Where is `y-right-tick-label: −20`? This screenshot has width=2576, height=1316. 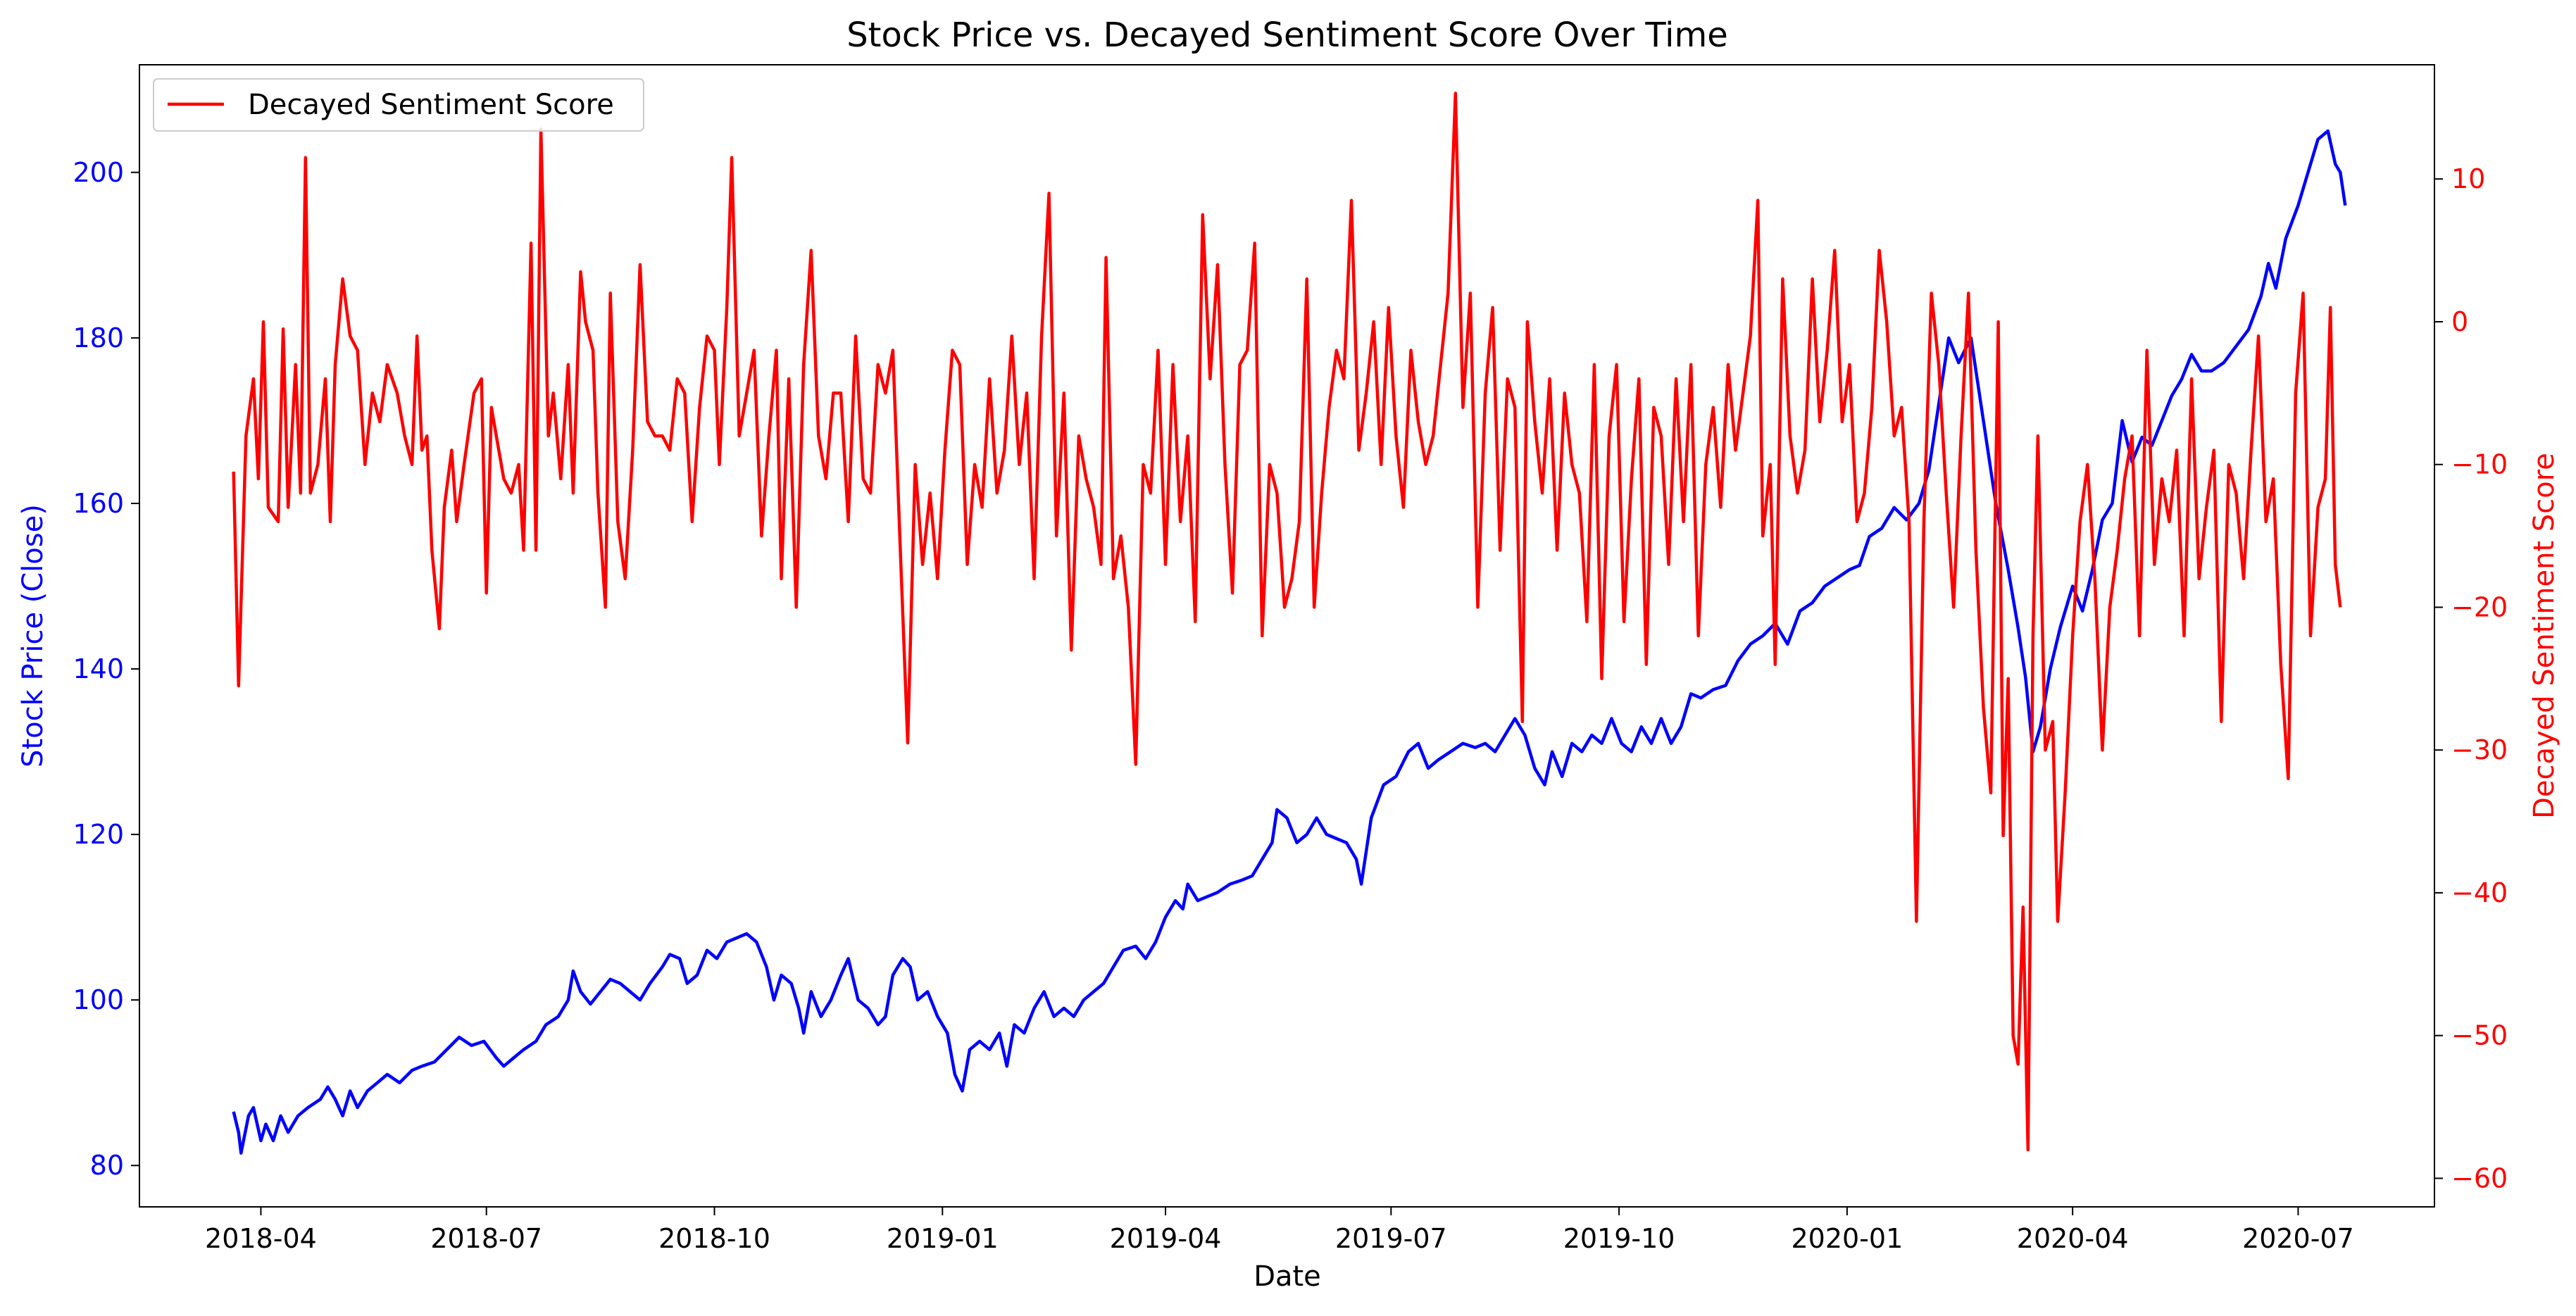
y-right-tick-label: −20 is located at coordinates (2479, 607).